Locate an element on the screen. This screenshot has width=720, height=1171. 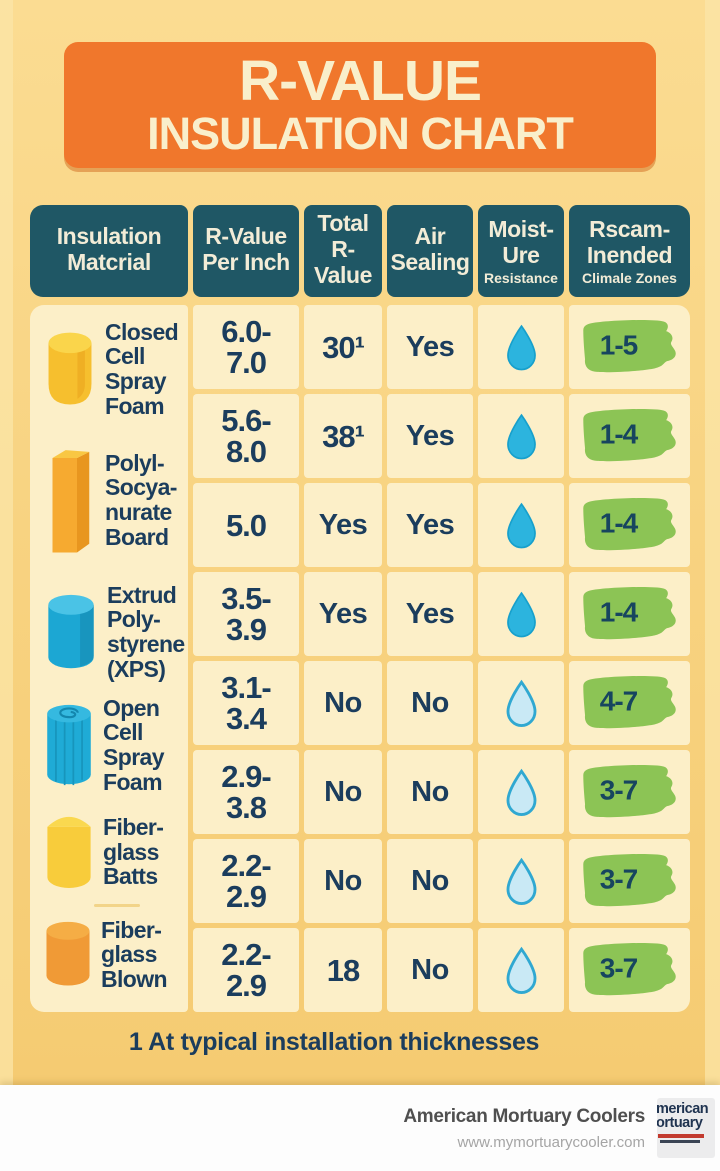
r-value-per-inch-cell: 5.0 is located at coordinates (246, 525).